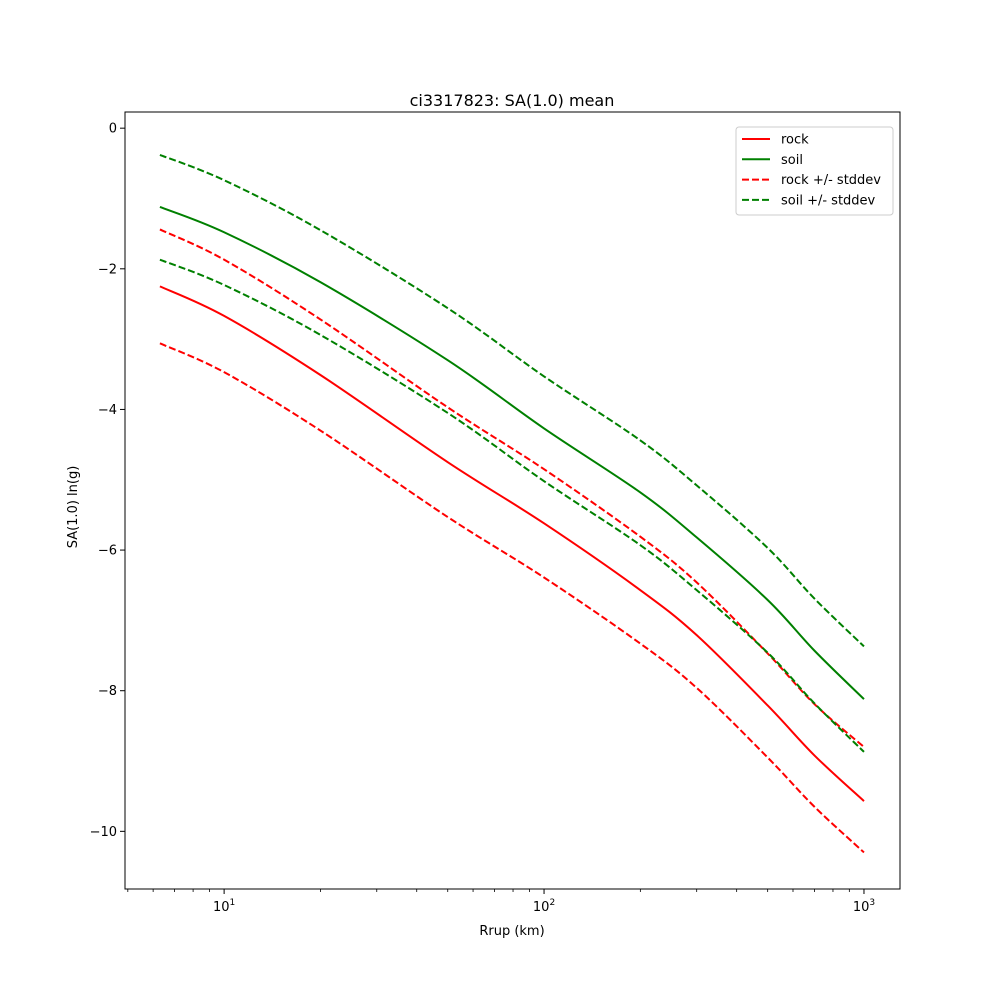  What do you see at coordinates (107, 410) in the screenshot?
I see `y-tick-label: −4` at bounding box center [107, 410].